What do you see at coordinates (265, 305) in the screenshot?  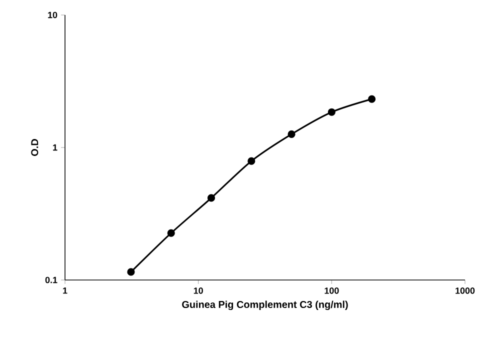 I see `x-axis-title: Guinea Pig Complement C3 (ng/ml)` at bounding box center [265, 305].